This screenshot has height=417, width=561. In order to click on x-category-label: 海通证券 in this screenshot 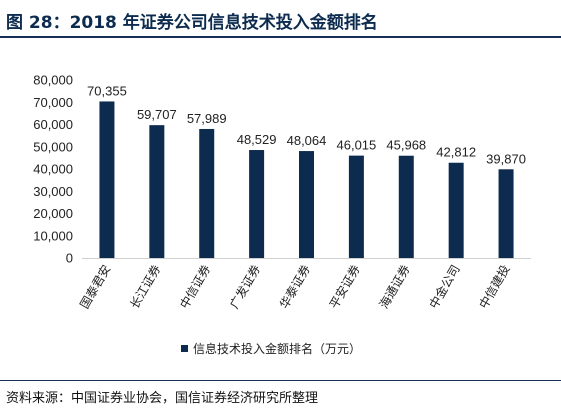, I will do `click(394, 286)`.